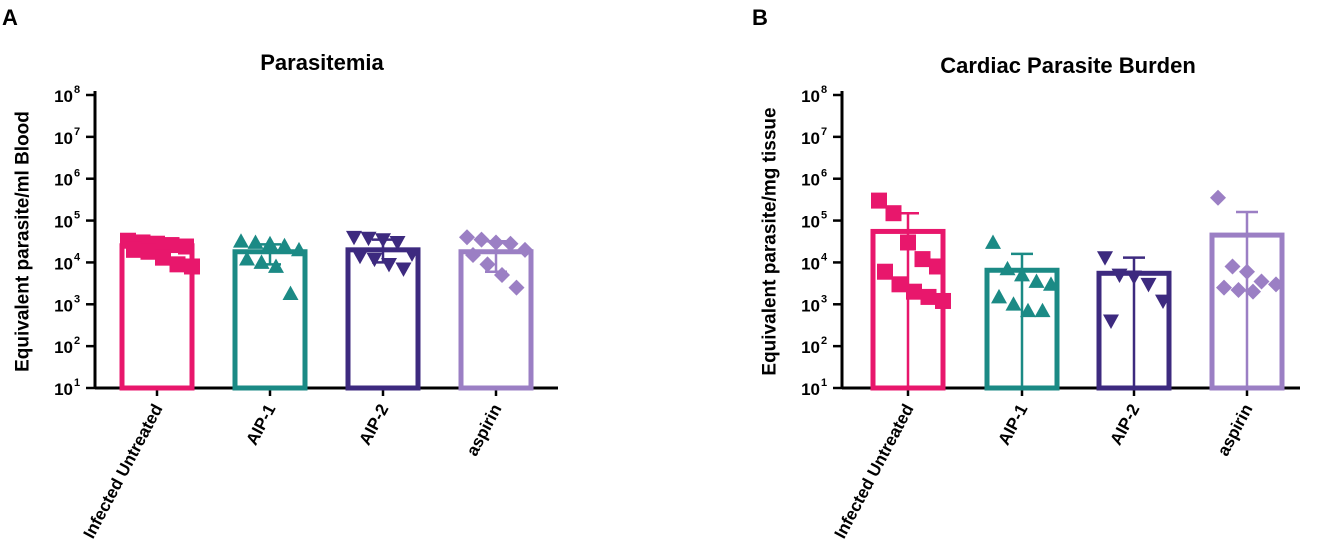 This screenshot has width=1323, height=554. What do you see at coordinates (322, 62) in the screenshot?
I see `chart-title: Parasitemia` at bounding box center [322, 62].